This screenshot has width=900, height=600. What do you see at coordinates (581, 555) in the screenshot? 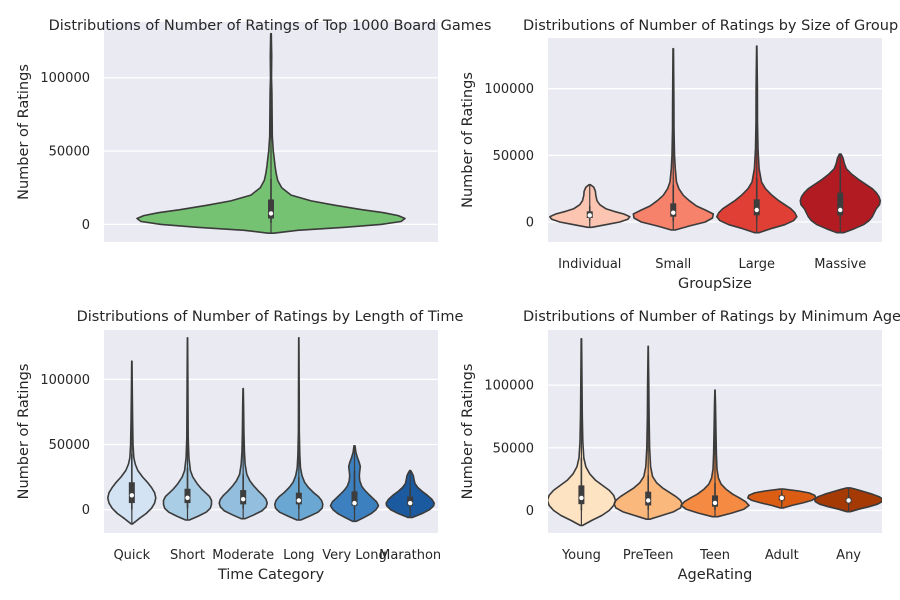
I see `x-tick-label: Young` at bounding box center [581, 555].